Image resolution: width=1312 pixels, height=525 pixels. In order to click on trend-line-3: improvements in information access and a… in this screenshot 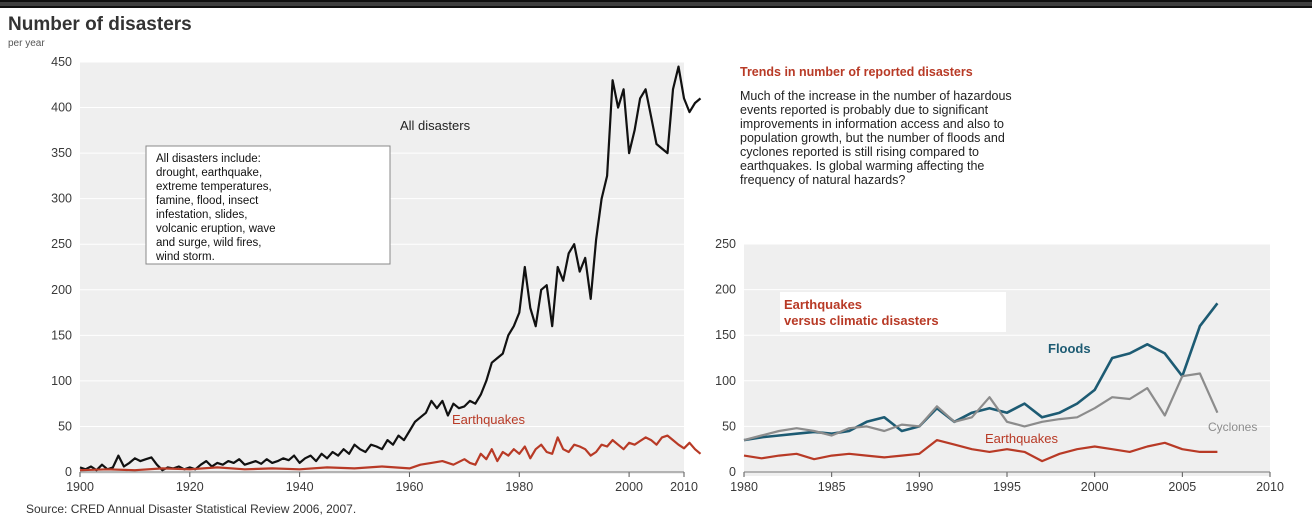, I will do `click(872, 124)`.